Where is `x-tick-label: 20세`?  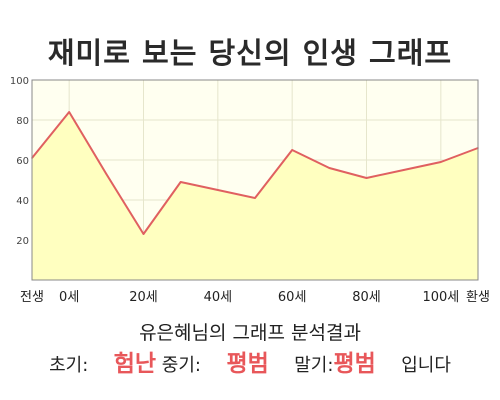 x-tick-label: 20세 is located at coordinates (143, 297).